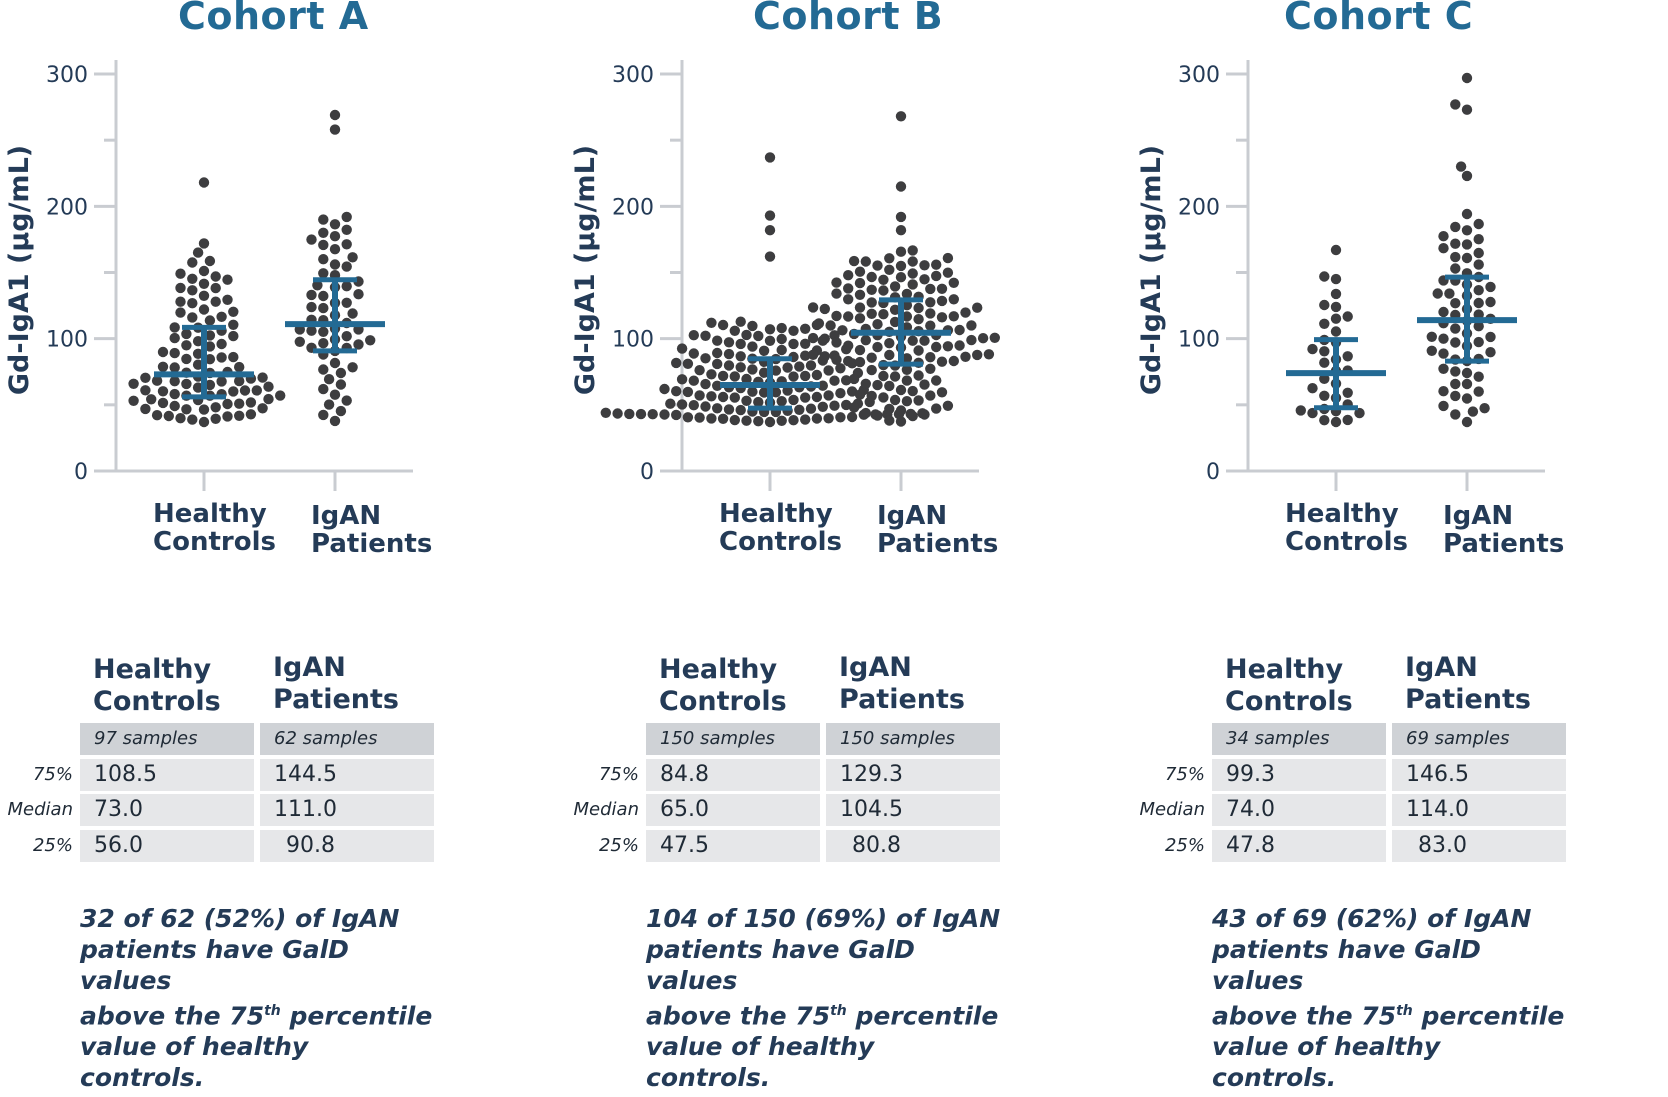 Image resolution: width=1668 pixels, height=1097 pixels. I want to click on note-text: above the 75, so click(172, 1016).